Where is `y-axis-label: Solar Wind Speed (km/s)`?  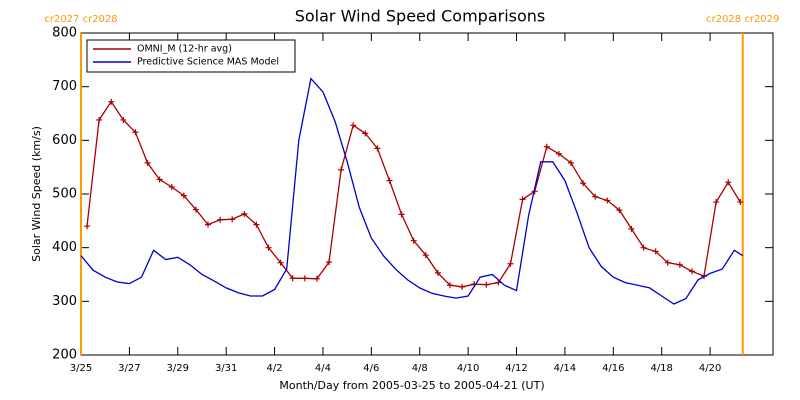
y-axis-label: Solar Wind Speed (km/s) is located at coordinates (36, 194).